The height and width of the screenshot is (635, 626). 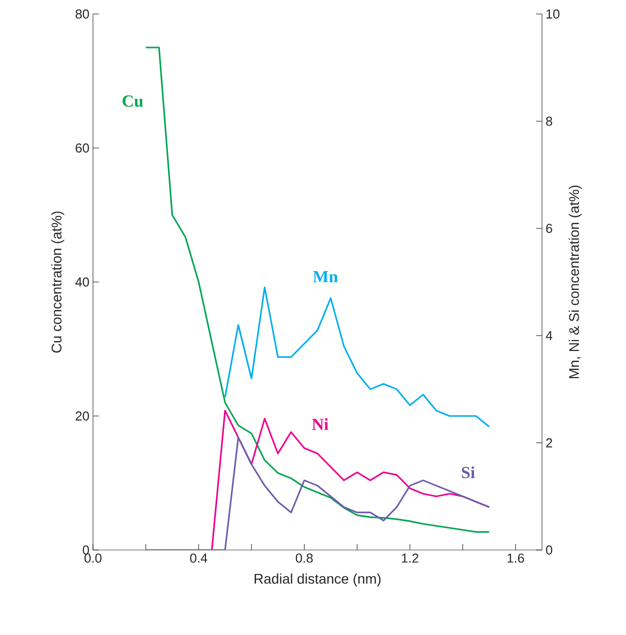 I want to click on y-tick-label: 80, so click(x=82, y=14).